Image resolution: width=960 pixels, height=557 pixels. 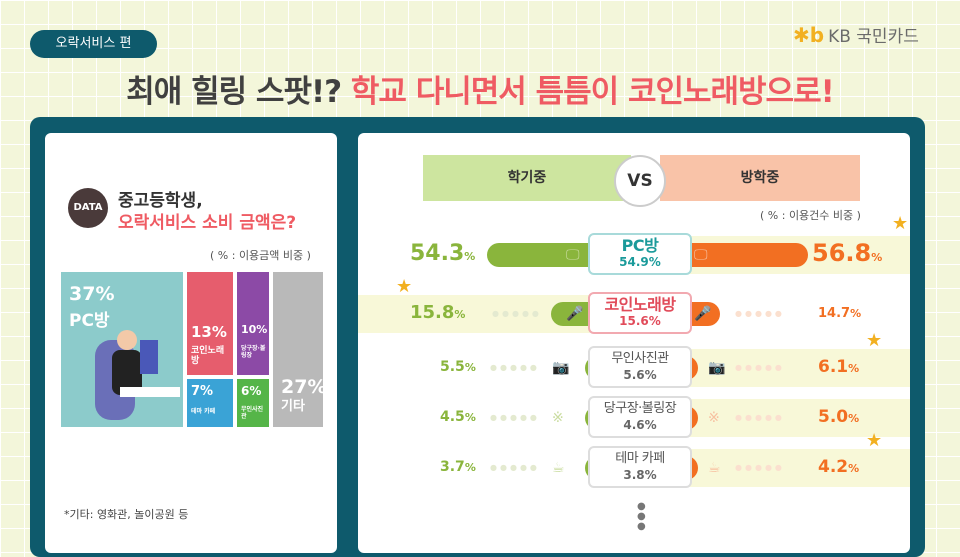 What do you see at coordinates (640, 475) in the screenshot?
I see `category-total: 3.8%` at bounding box center [640, 475].